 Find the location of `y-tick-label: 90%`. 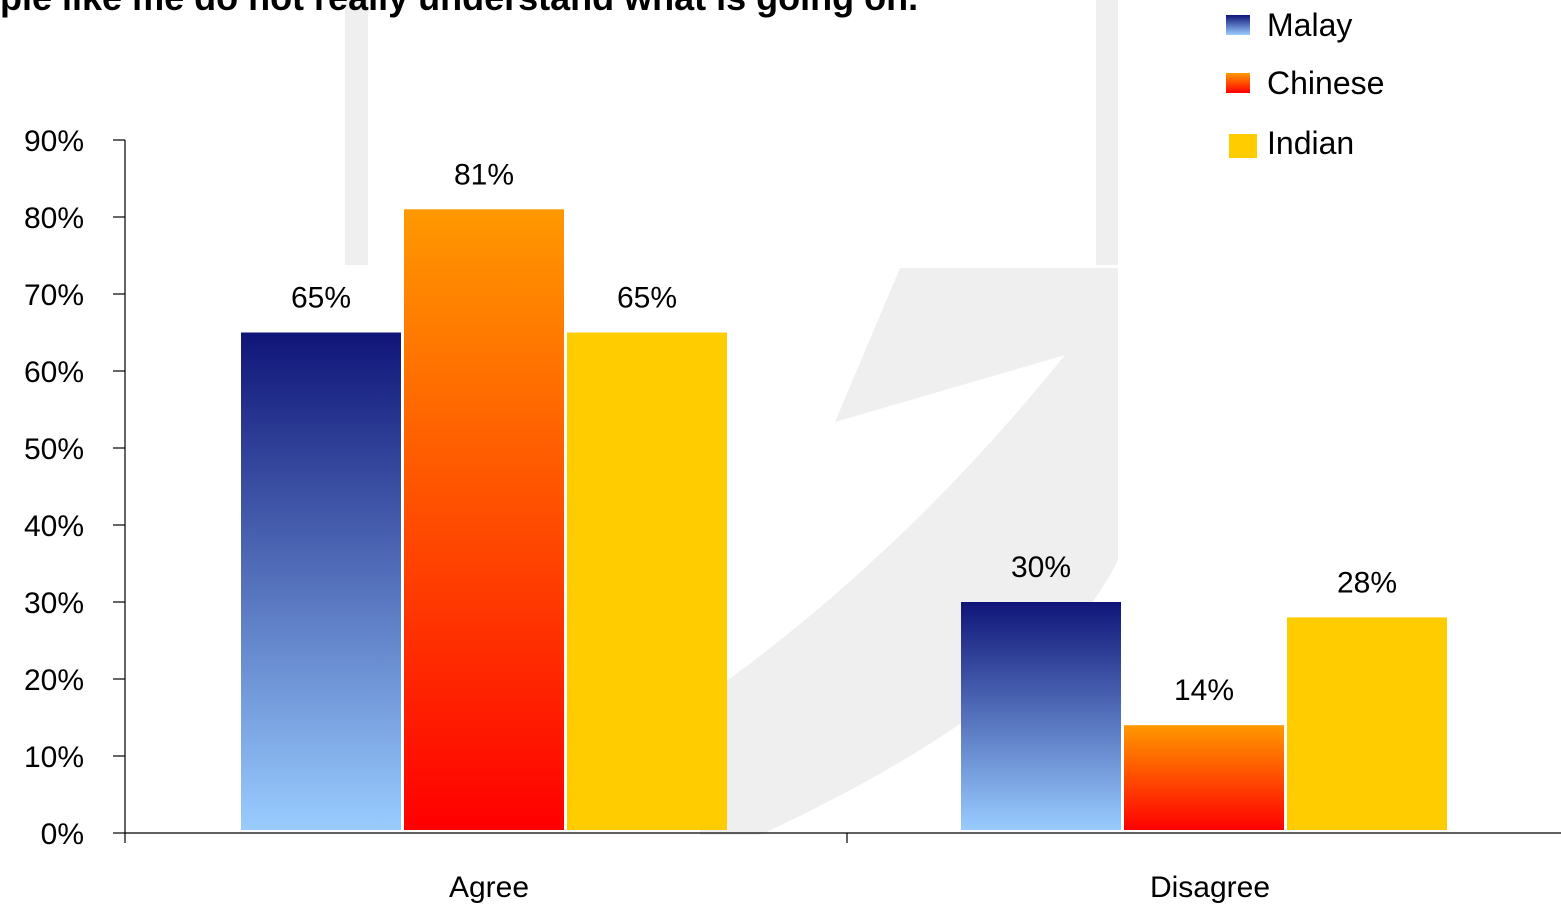

y-tick-label: 90% is located at coordinates (54, 141).